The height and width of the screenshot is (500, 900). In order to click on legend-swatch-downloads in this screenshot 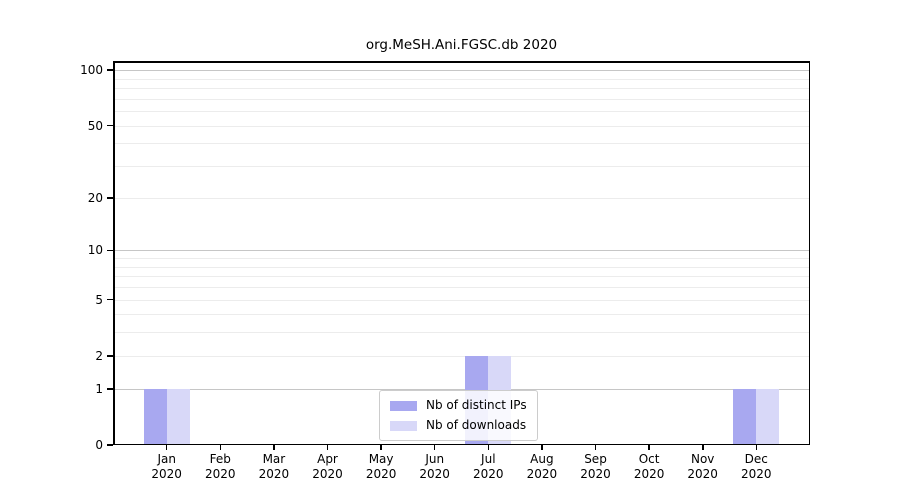, I will do `click(403, 425)`.